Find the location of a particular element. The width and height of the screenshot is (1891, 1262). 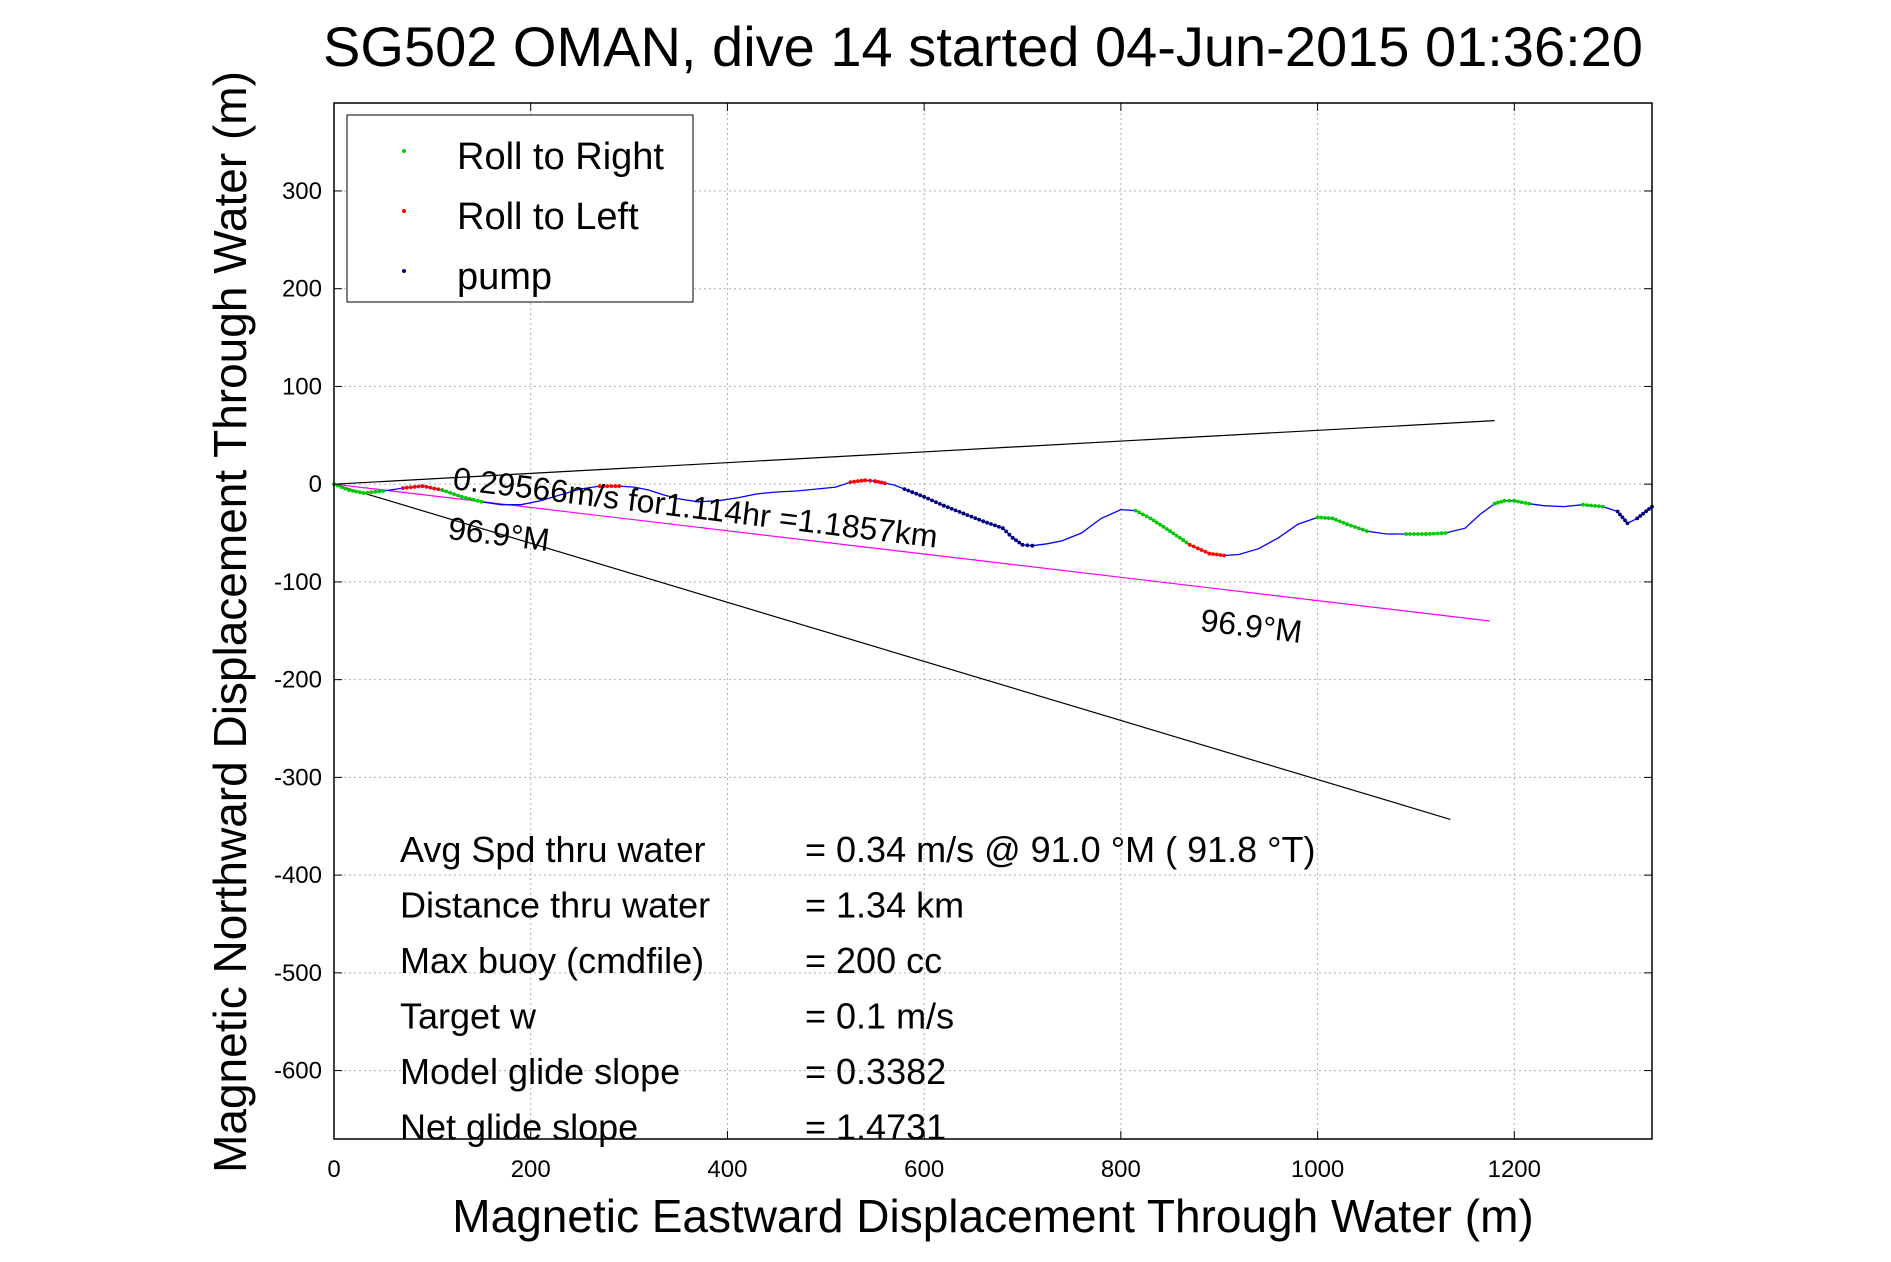

stat-value: = 1.34 km is located at coordinates (884, 905).